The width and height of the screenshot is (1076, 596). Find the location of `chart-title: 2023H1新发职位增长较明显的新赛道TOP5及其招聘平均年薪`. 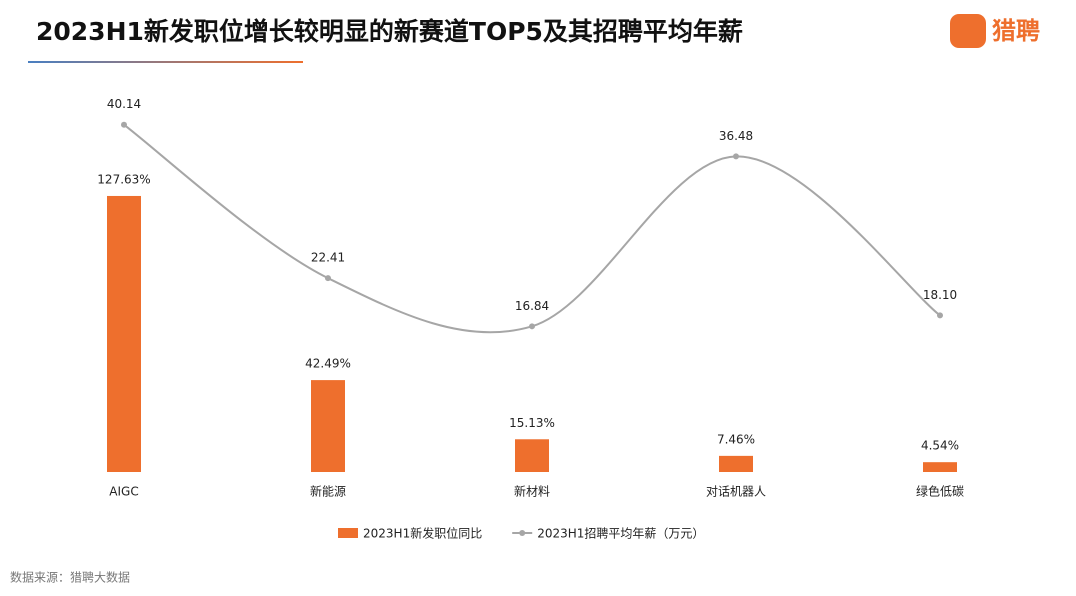

chart-title: 2023H1新发职位增长较明显的新赛道TOP5及其招聘平均年薪 is located at coordinates (389, 31).